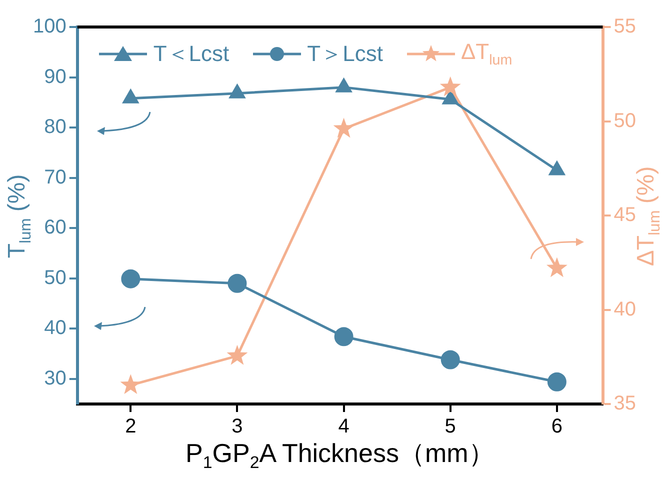  Describe the element at coordinates (55, 378) in the screenshot. I see `y-tick-label: 30` at that location.